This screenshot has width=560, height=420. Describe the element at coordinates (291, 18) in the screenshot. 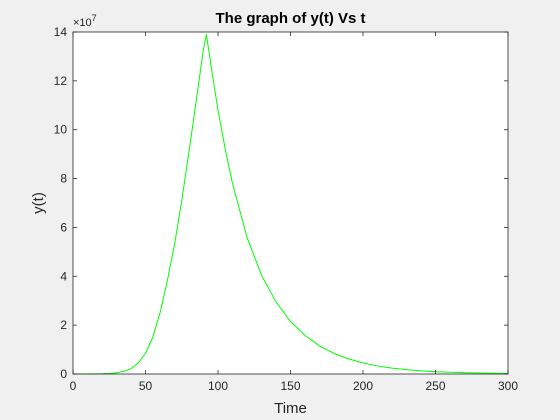

I see `chart-title: The graph of y(t) Vs t` at that location.